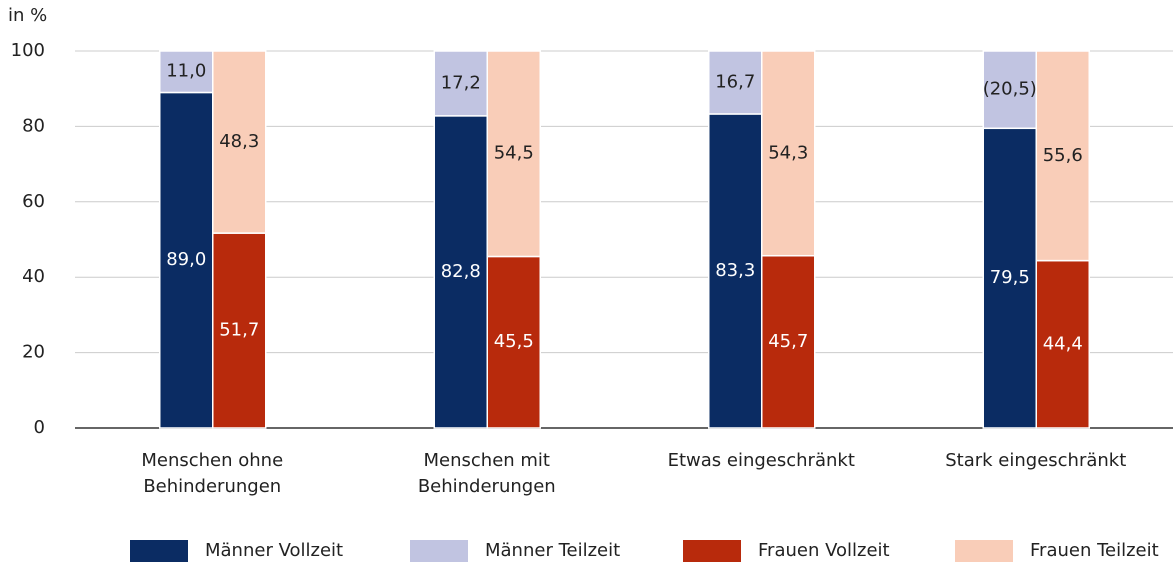 The image size is (1173, 562). What do you see at coordinates (39, 427) in the screenshot?
I see `y-tick-label: 0` at bounding box center [39, 427].